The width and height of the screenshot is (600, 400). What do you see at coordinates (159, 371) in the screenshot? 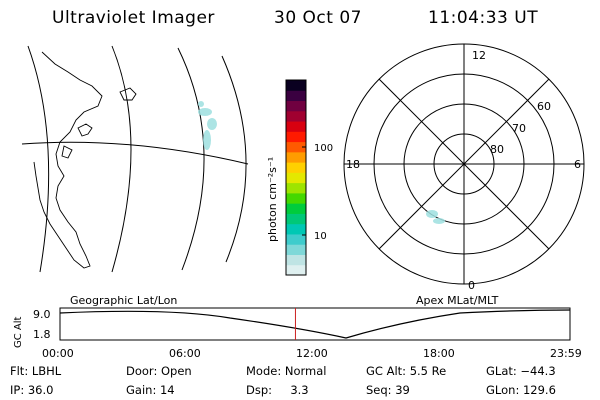
I see `footer-door: Door: Open` at bounding box center [159, 371].